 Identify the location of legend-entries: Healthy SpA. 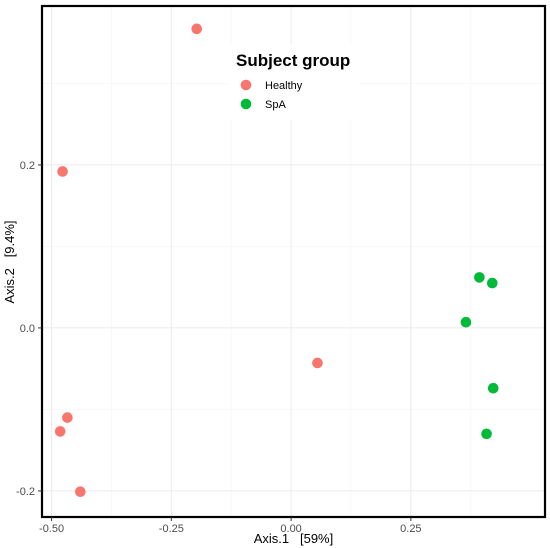
(271, 95).